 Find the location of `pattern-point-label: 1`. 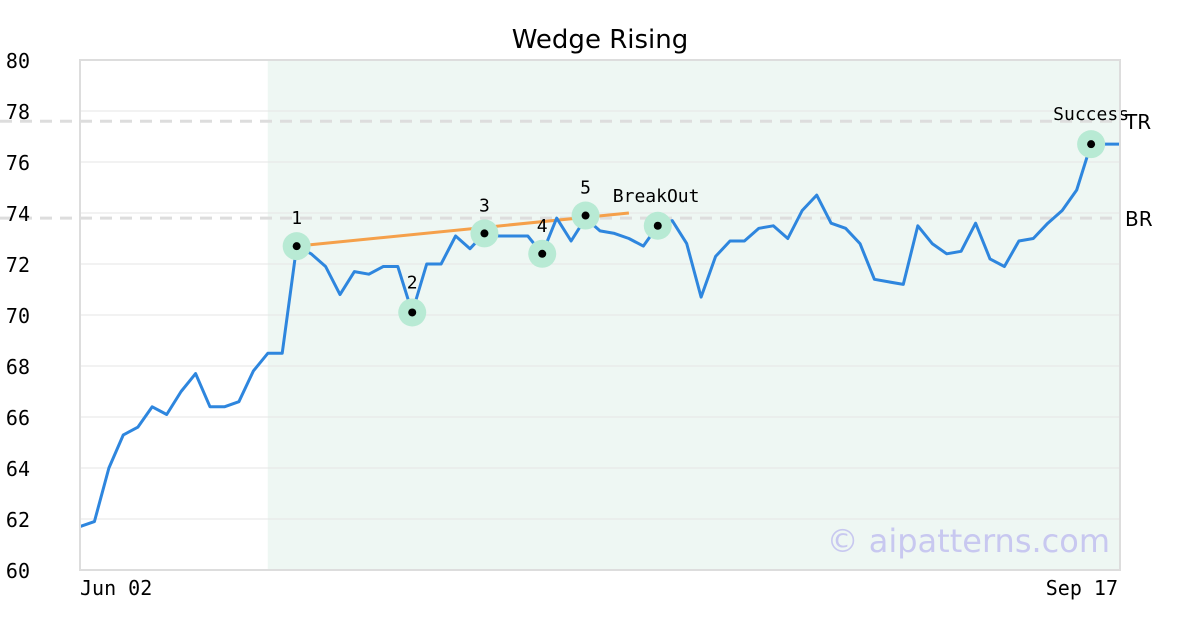

pattern-point-label: 1 is located at coordinates (296, 218).